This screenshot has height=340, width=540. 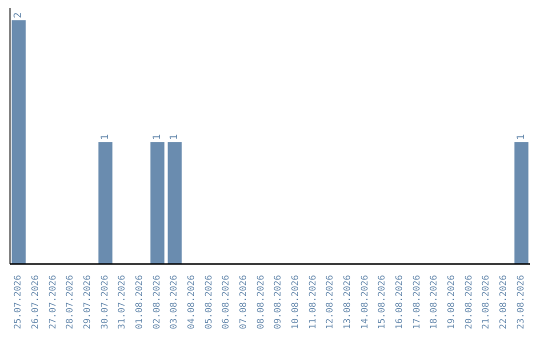 What do you see at coordinates (105, 302) in the screenshot?
I see `x-tick-label: 30.07.2026` at bounding box center [105, 302].